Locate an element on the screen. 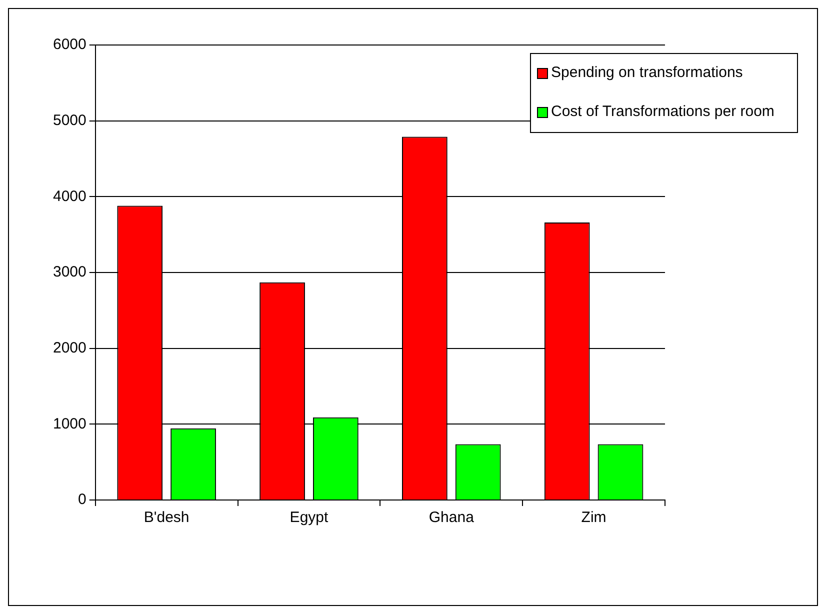 The image size is (825, 615). x-tick-label: Egypt is located at coordinates (309, 517).